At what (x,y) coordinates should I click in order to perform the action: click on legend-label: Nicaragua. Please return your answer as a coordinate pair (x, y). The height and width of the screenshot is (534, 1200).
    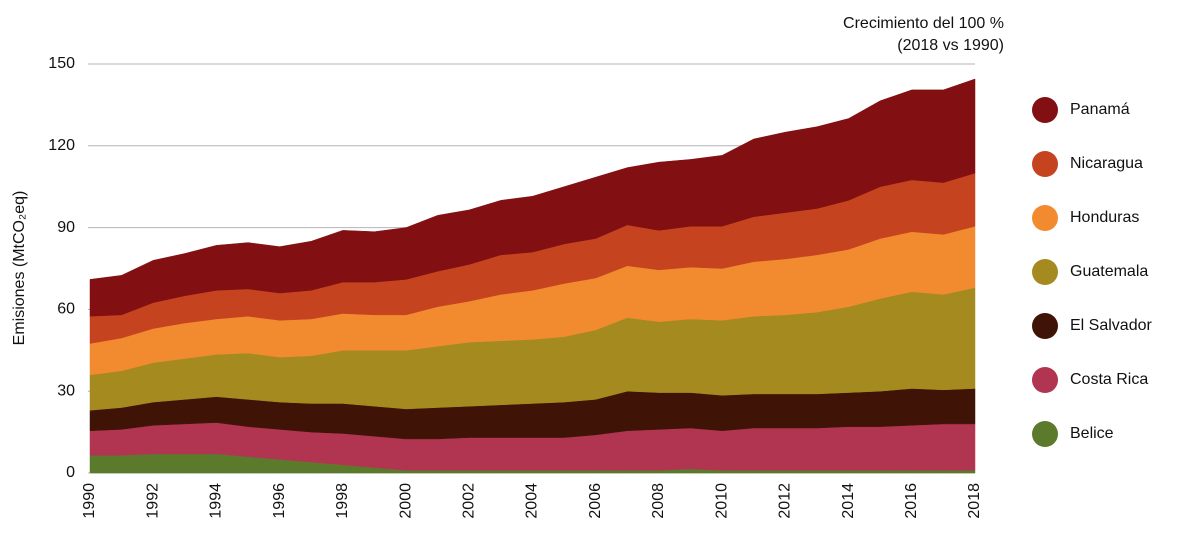
    Looking at the image, I should click on (1106, 163).